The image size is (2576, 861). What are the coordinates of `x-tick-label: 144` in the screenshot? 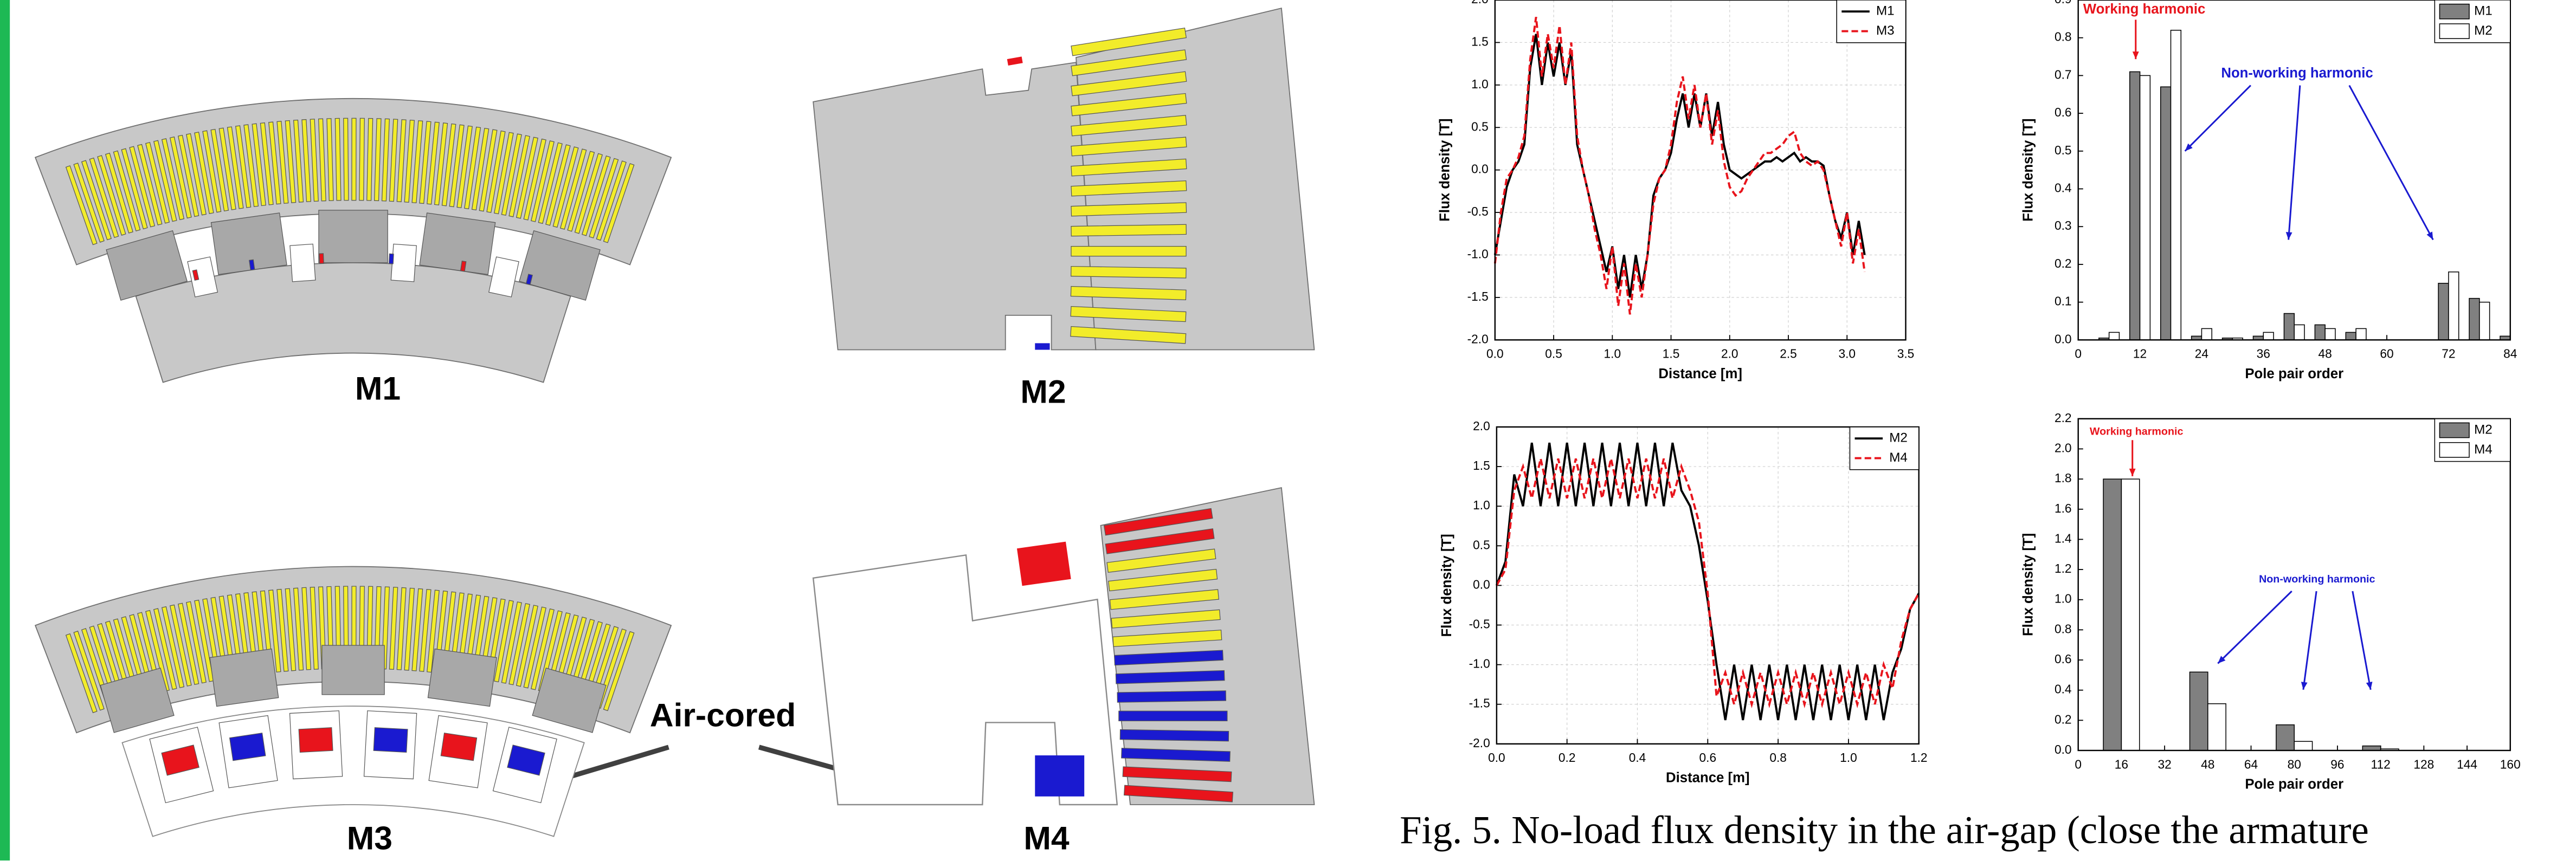 It's located at (2467, 764).